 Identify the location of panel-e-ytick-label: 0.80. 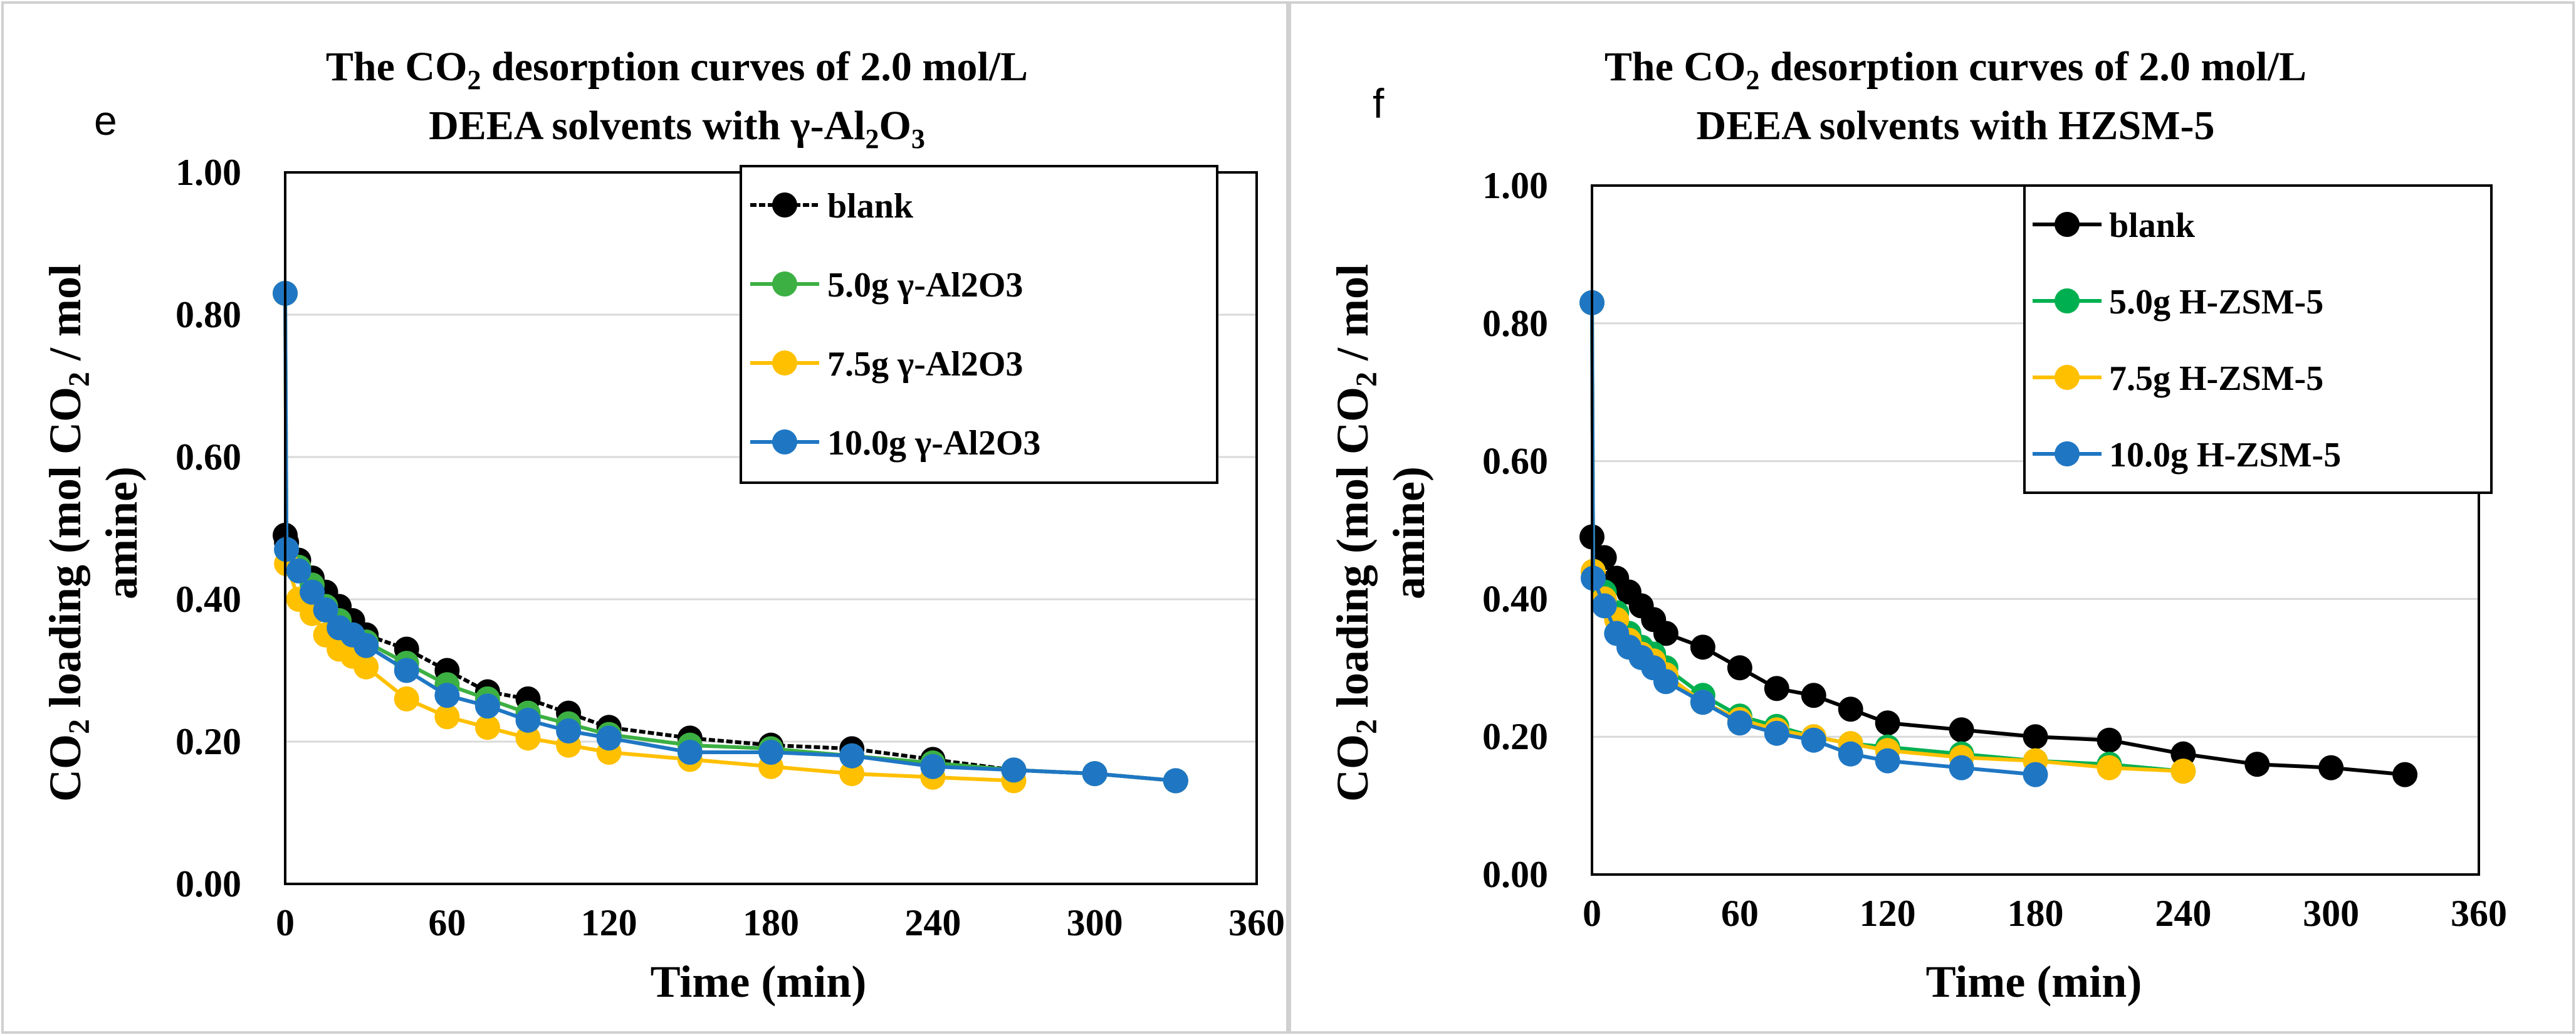
(208, 314).